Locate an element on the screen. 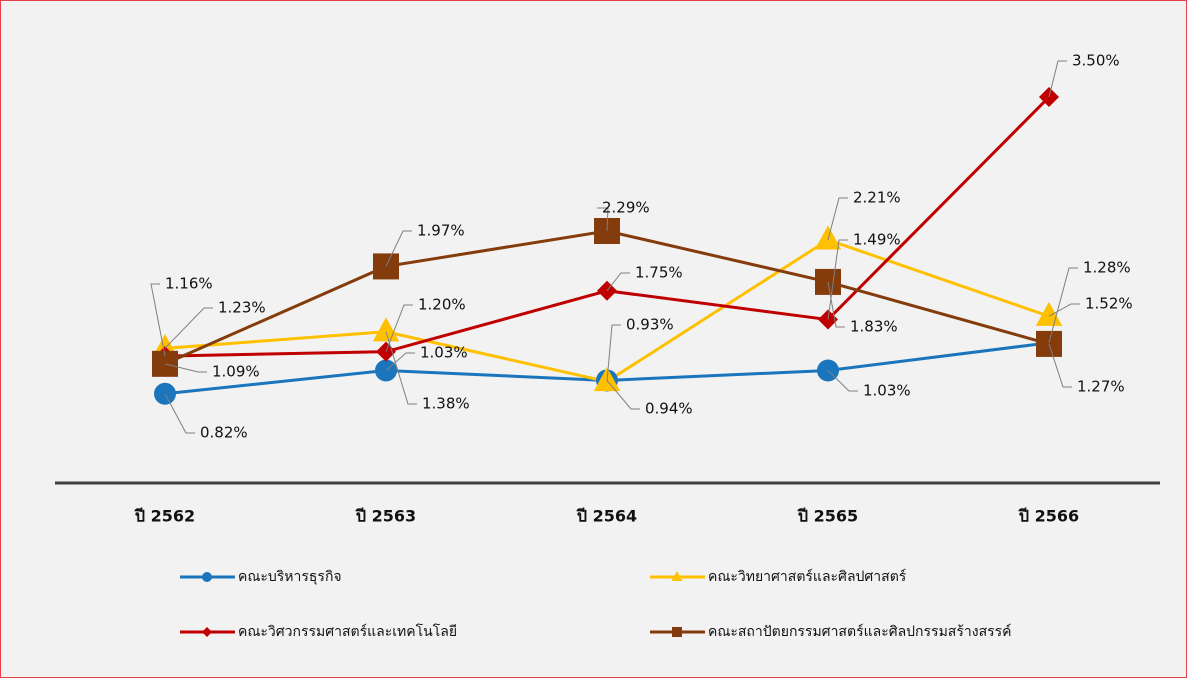 This screenshot has width=1187, height=678. data-label: 0.93% is located at coordinates (650, 325).